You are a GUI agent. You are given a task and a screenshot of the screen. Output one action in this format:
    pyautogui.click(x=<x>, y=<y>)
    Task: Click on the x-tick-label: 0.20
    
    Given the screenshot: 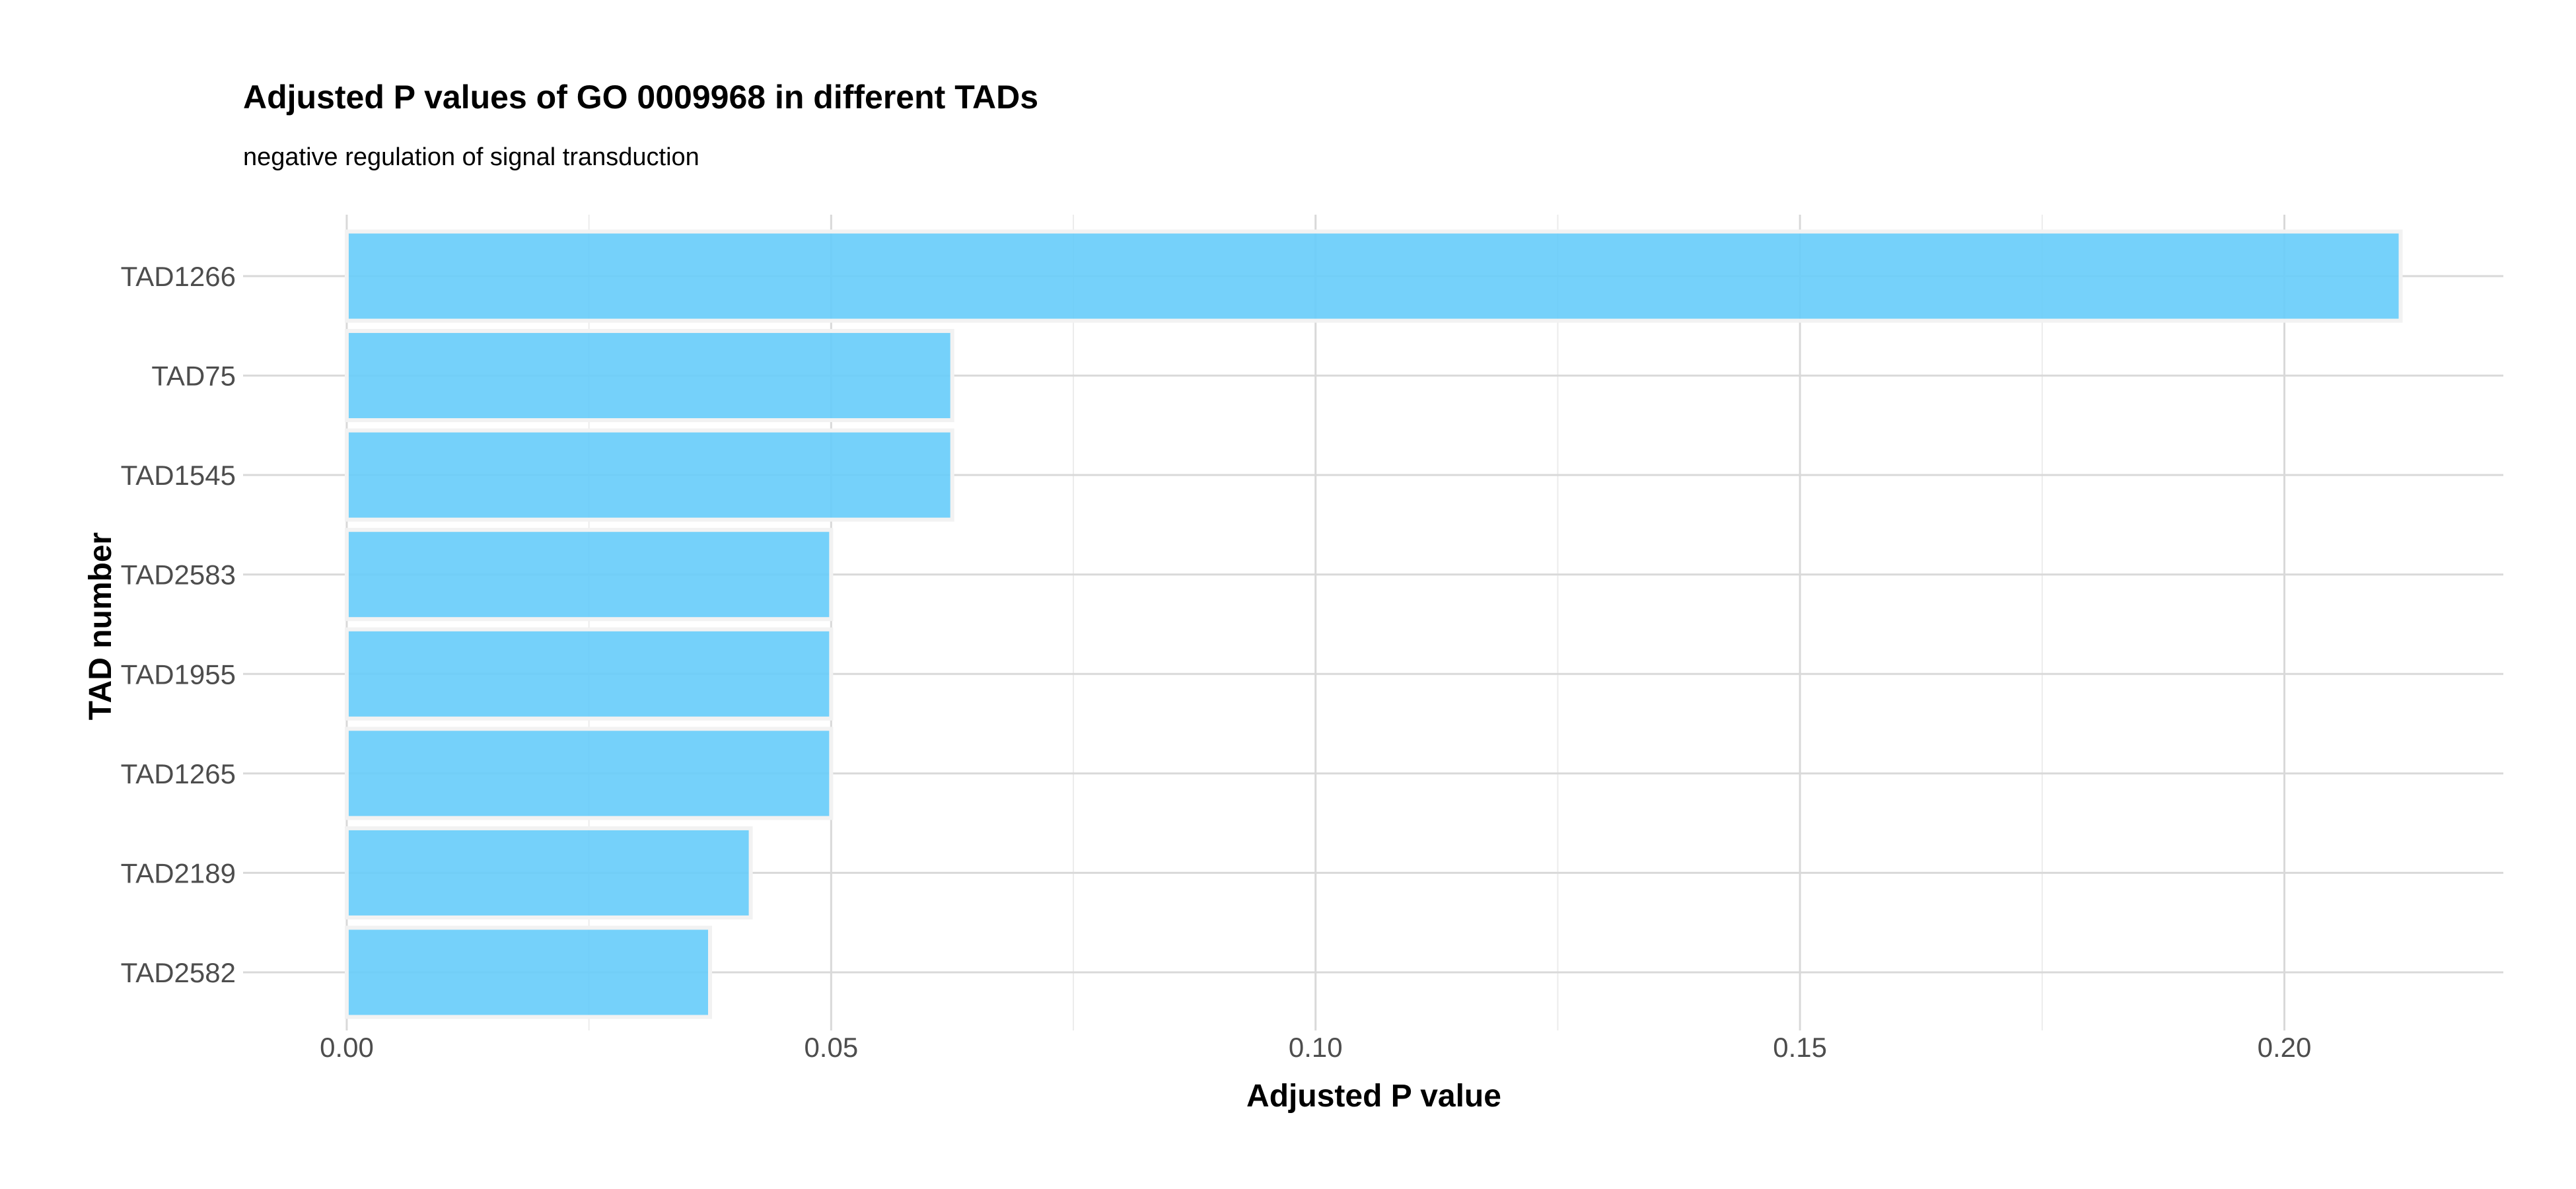 What is the action you would take?
    pyautogui.click(x=2285, y=1047)
    